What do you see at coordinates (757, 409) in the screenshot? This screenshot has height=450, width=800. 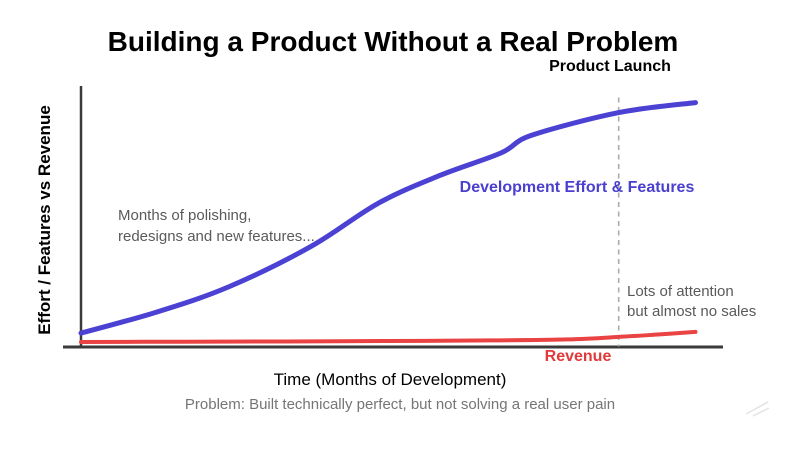 I see `corner-resize-mark` at bounding box center [757, 409].